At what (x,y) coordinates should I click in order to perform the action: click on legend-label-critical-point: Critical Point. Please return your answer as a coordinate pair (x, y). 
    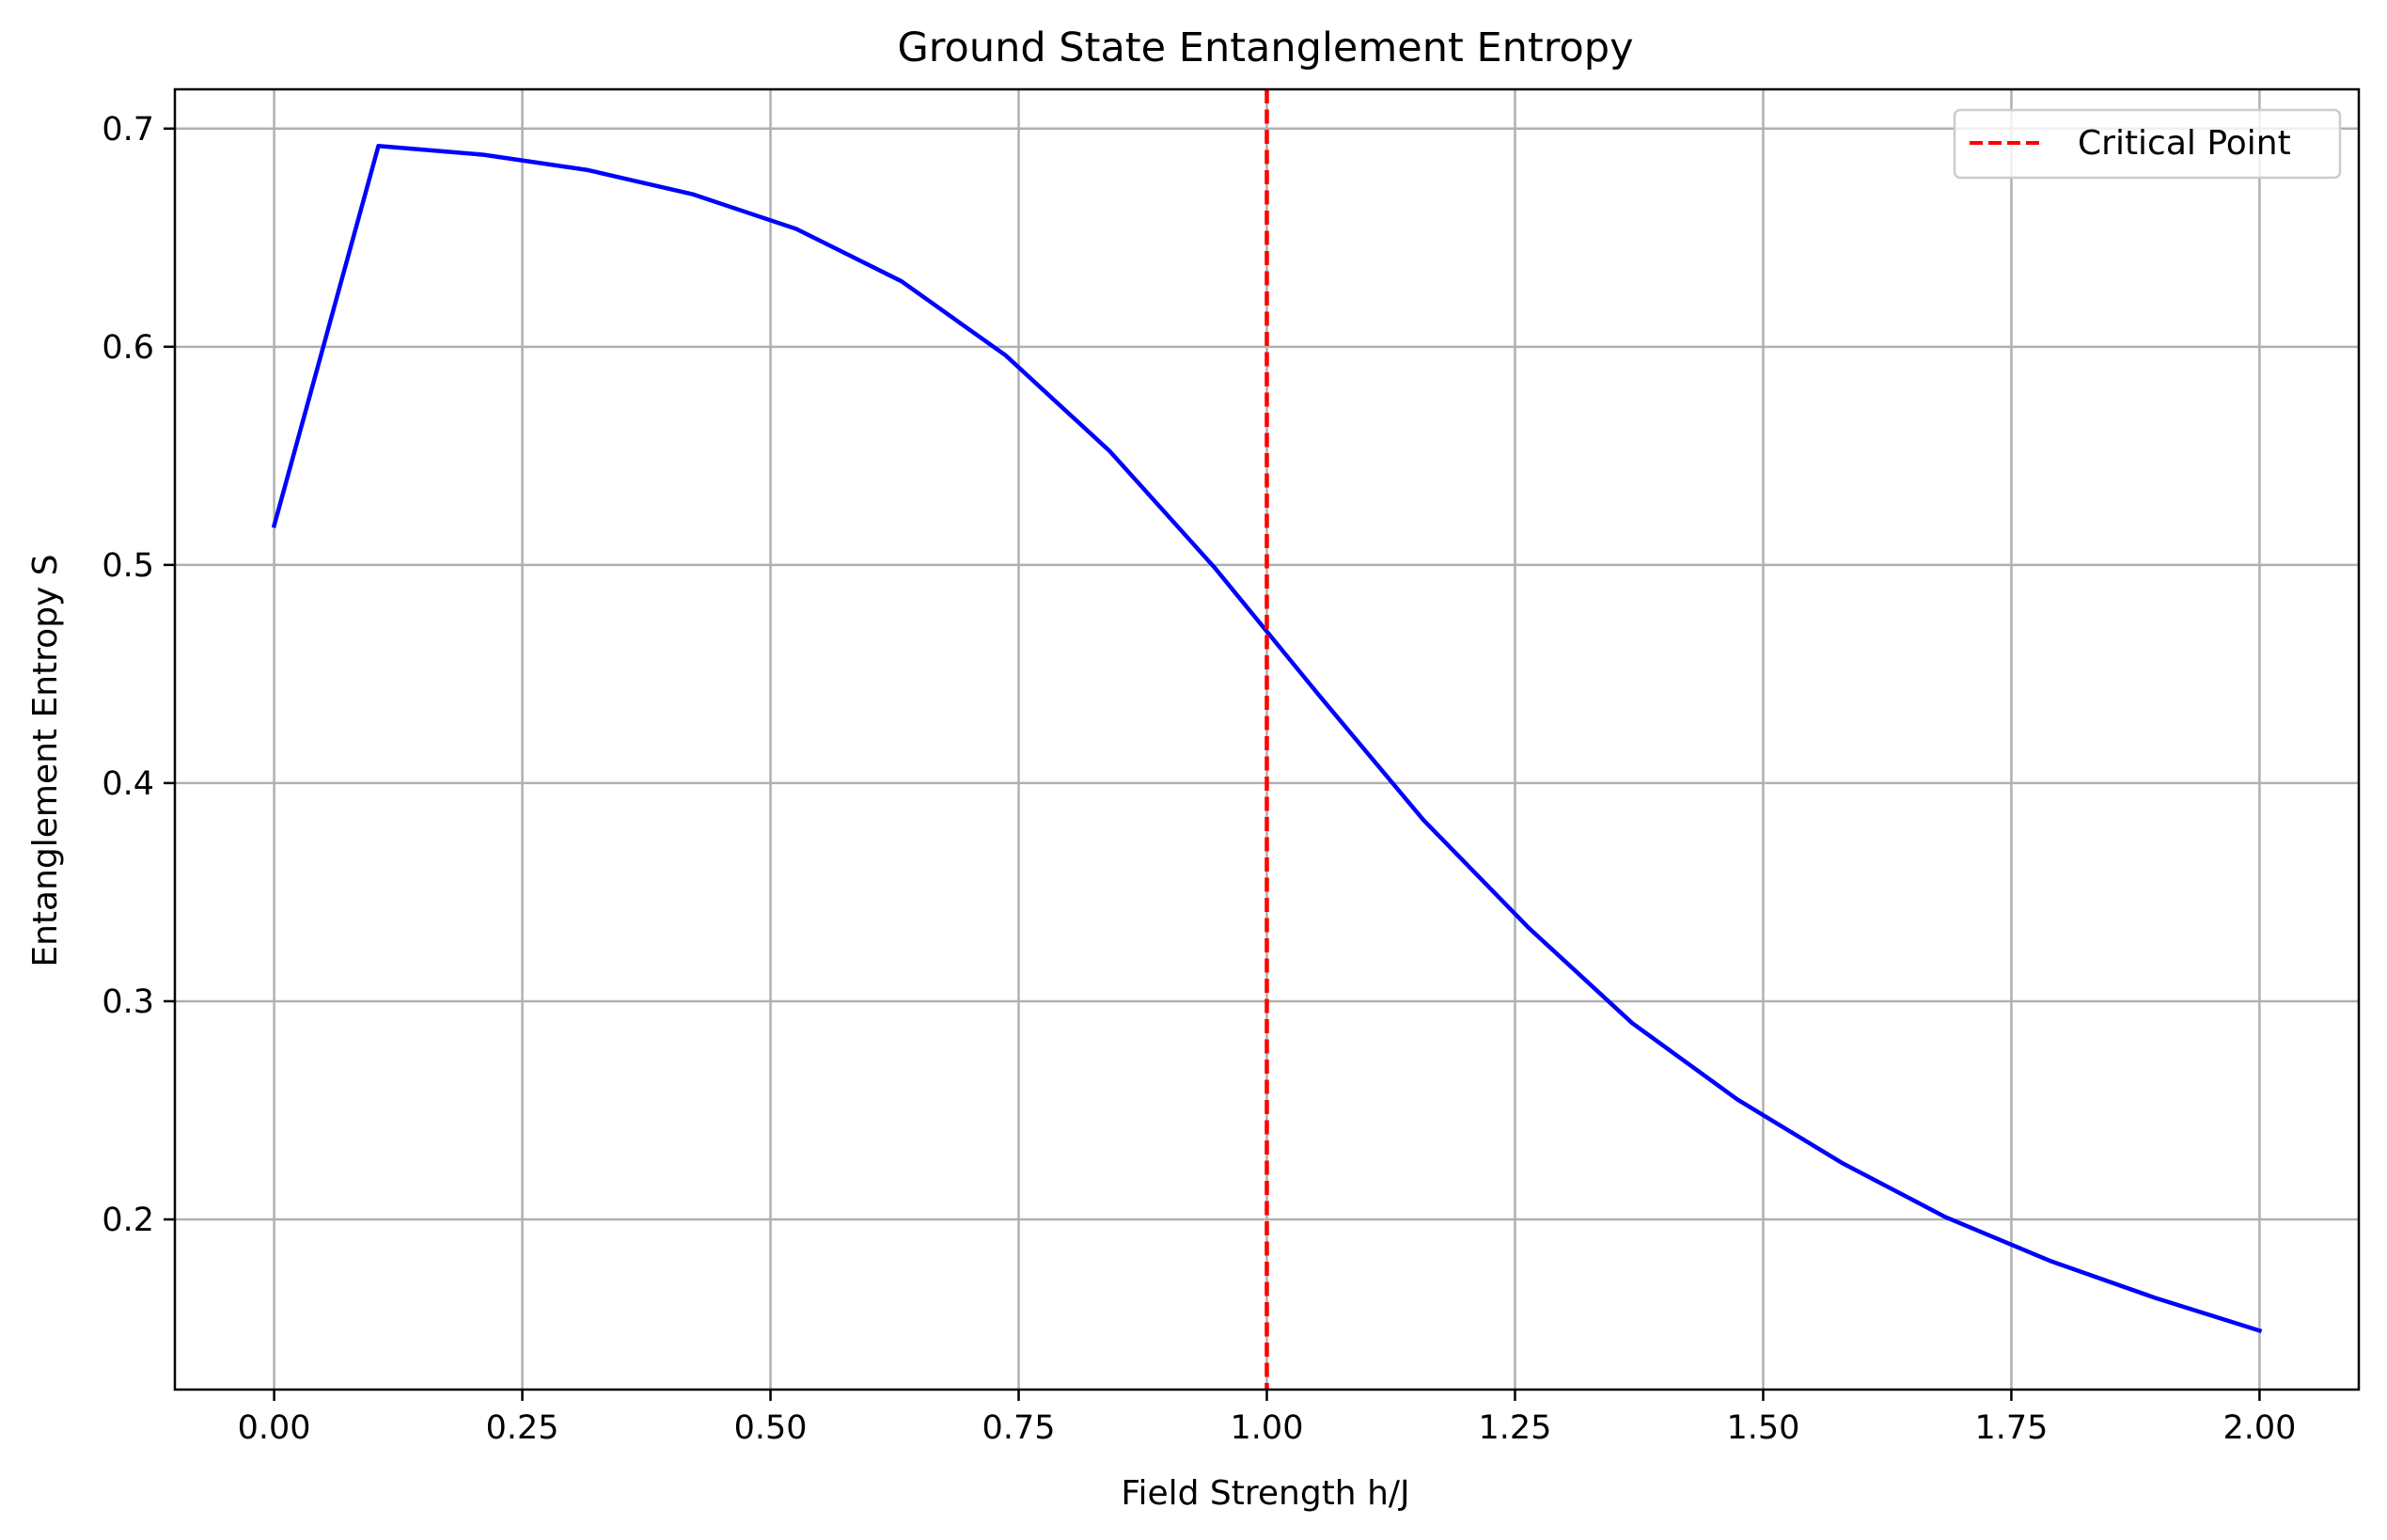
    Looking at the image, I should click on (2184, 144).